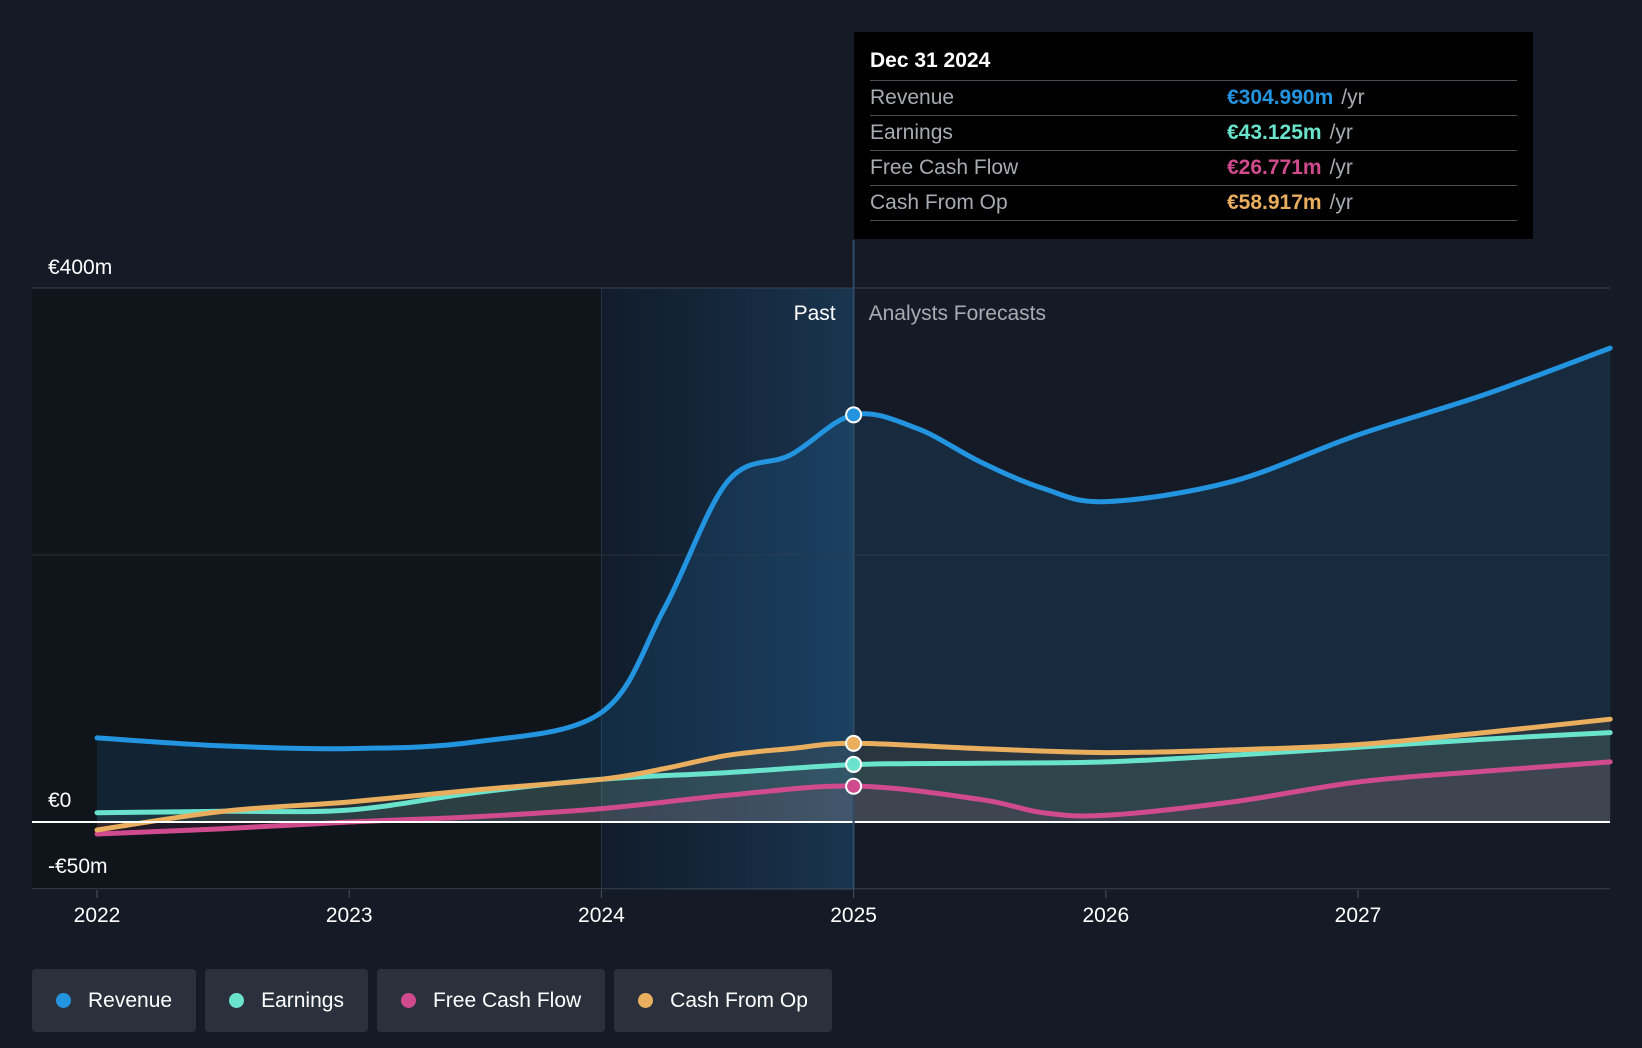 The width and height of the screenshot is (1642, 1048). Describe the element at coordinates (911, 132) in the screenshot. I see `tooltip-label: Earnings` at that location.